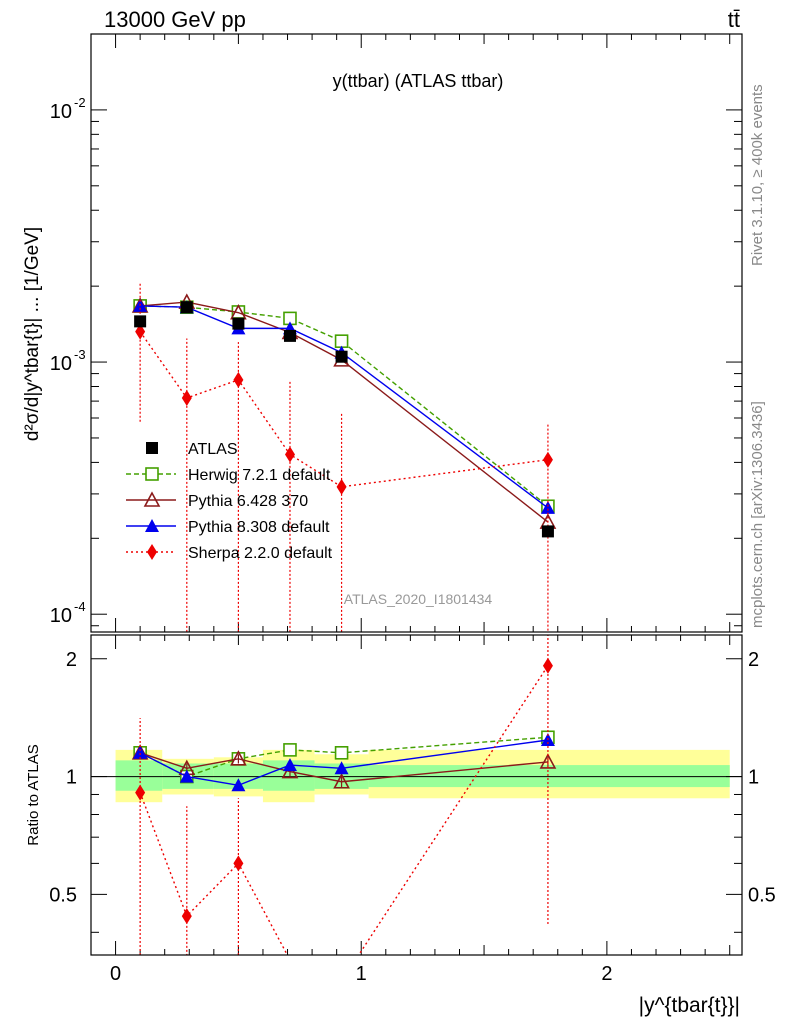 This screenshot has height=1029, width=786. What do you see at coordinates (80, 102) in the screenshot?
I see `svg-text: -2` at bounding box center [80, 102].